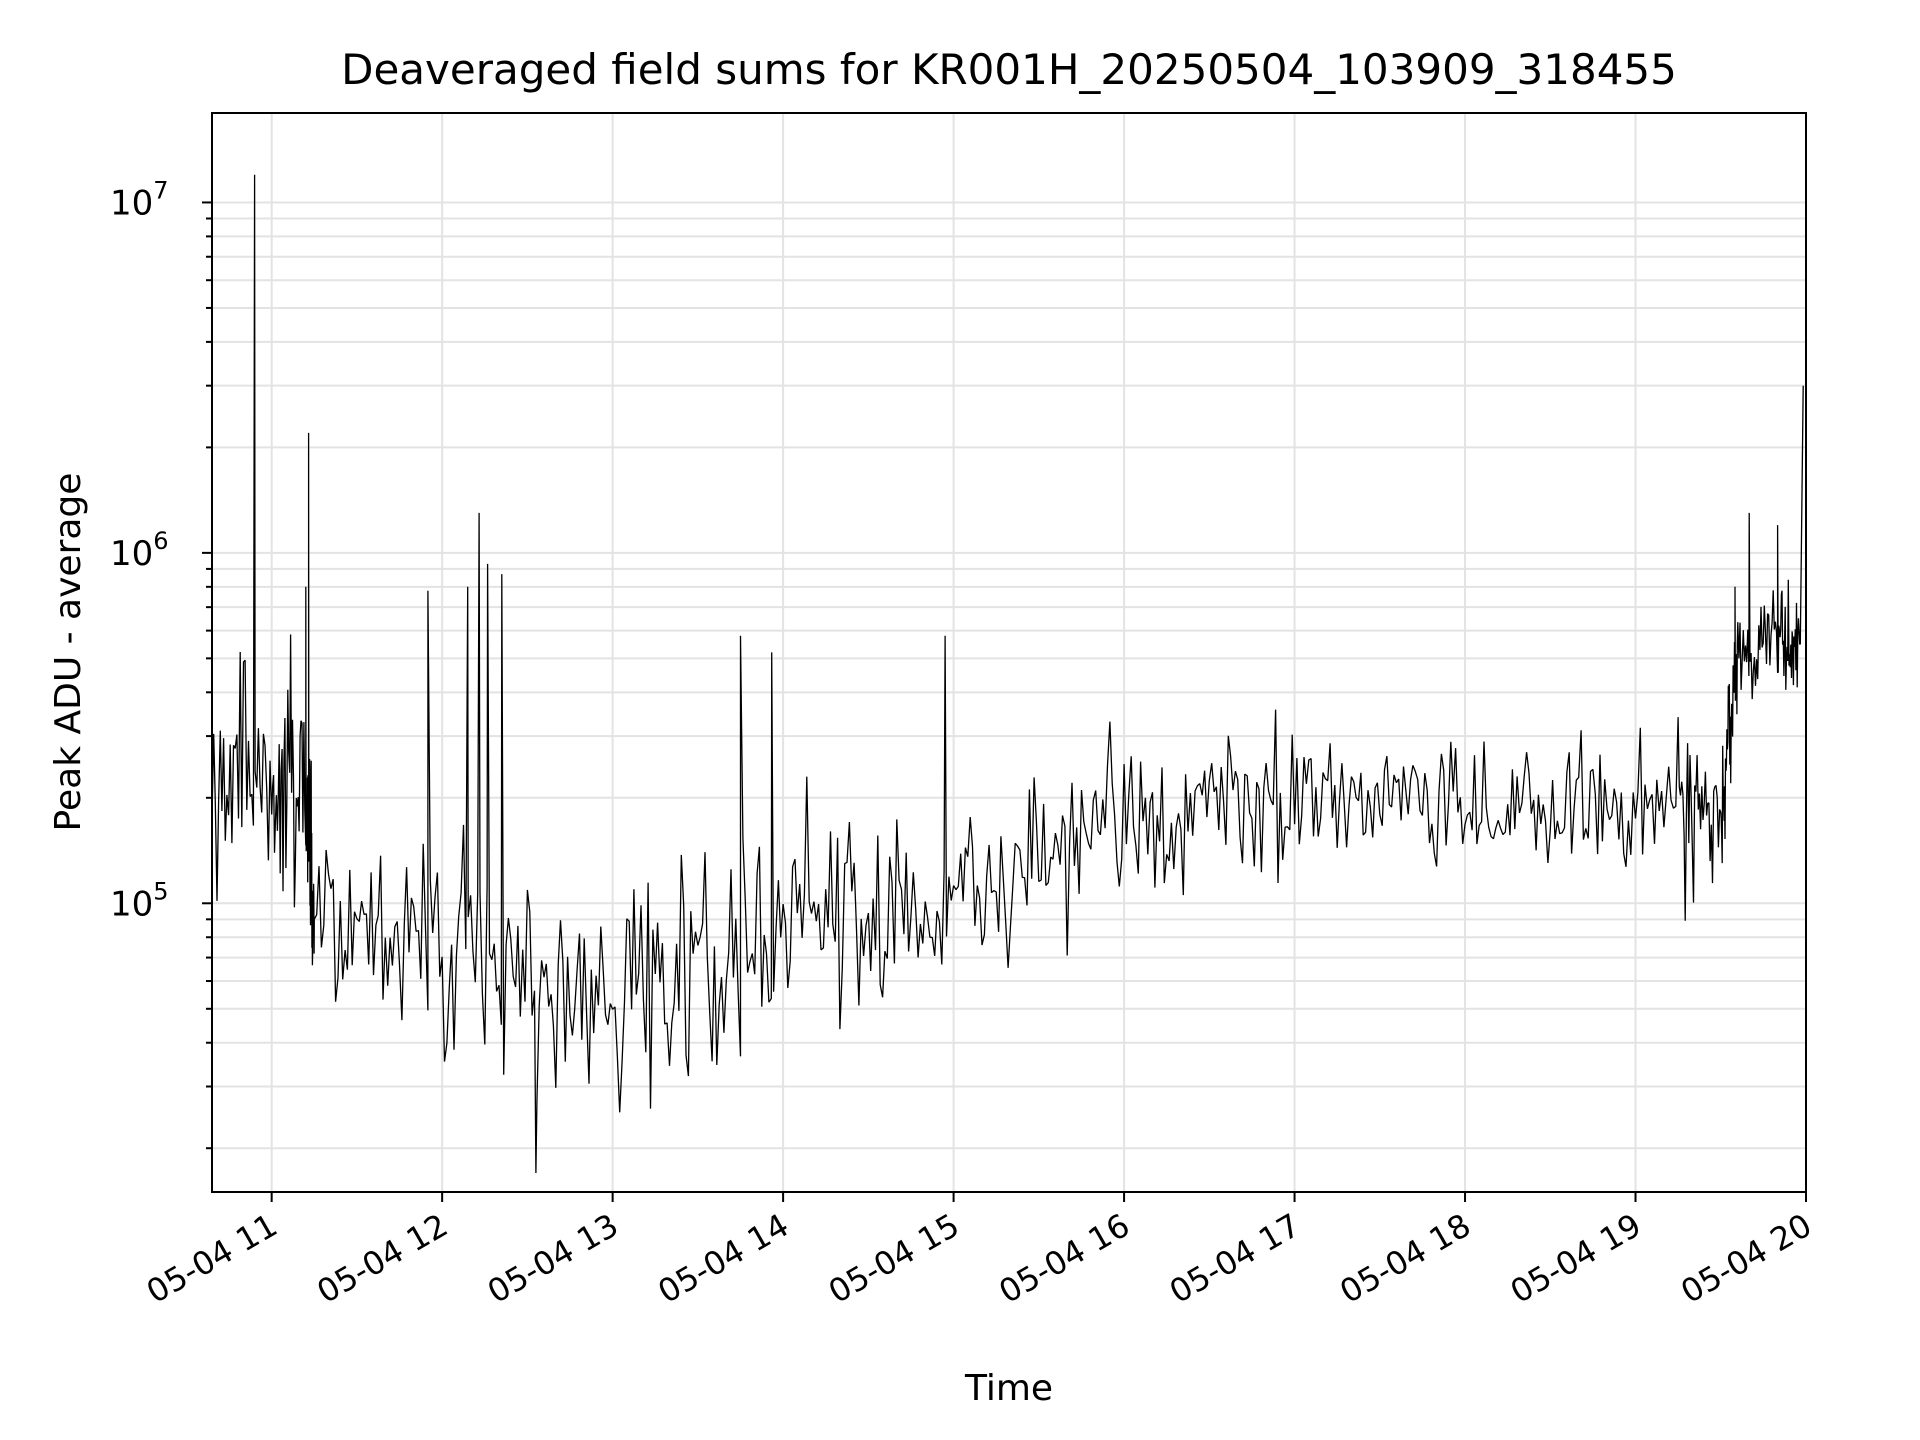 Image resolution: width=1920 pixels, height=1440 pixels. Describe the element at coordinates (68, 652) in the screenshot. I see `y-axis-label: Peak ADU - average` at that location.